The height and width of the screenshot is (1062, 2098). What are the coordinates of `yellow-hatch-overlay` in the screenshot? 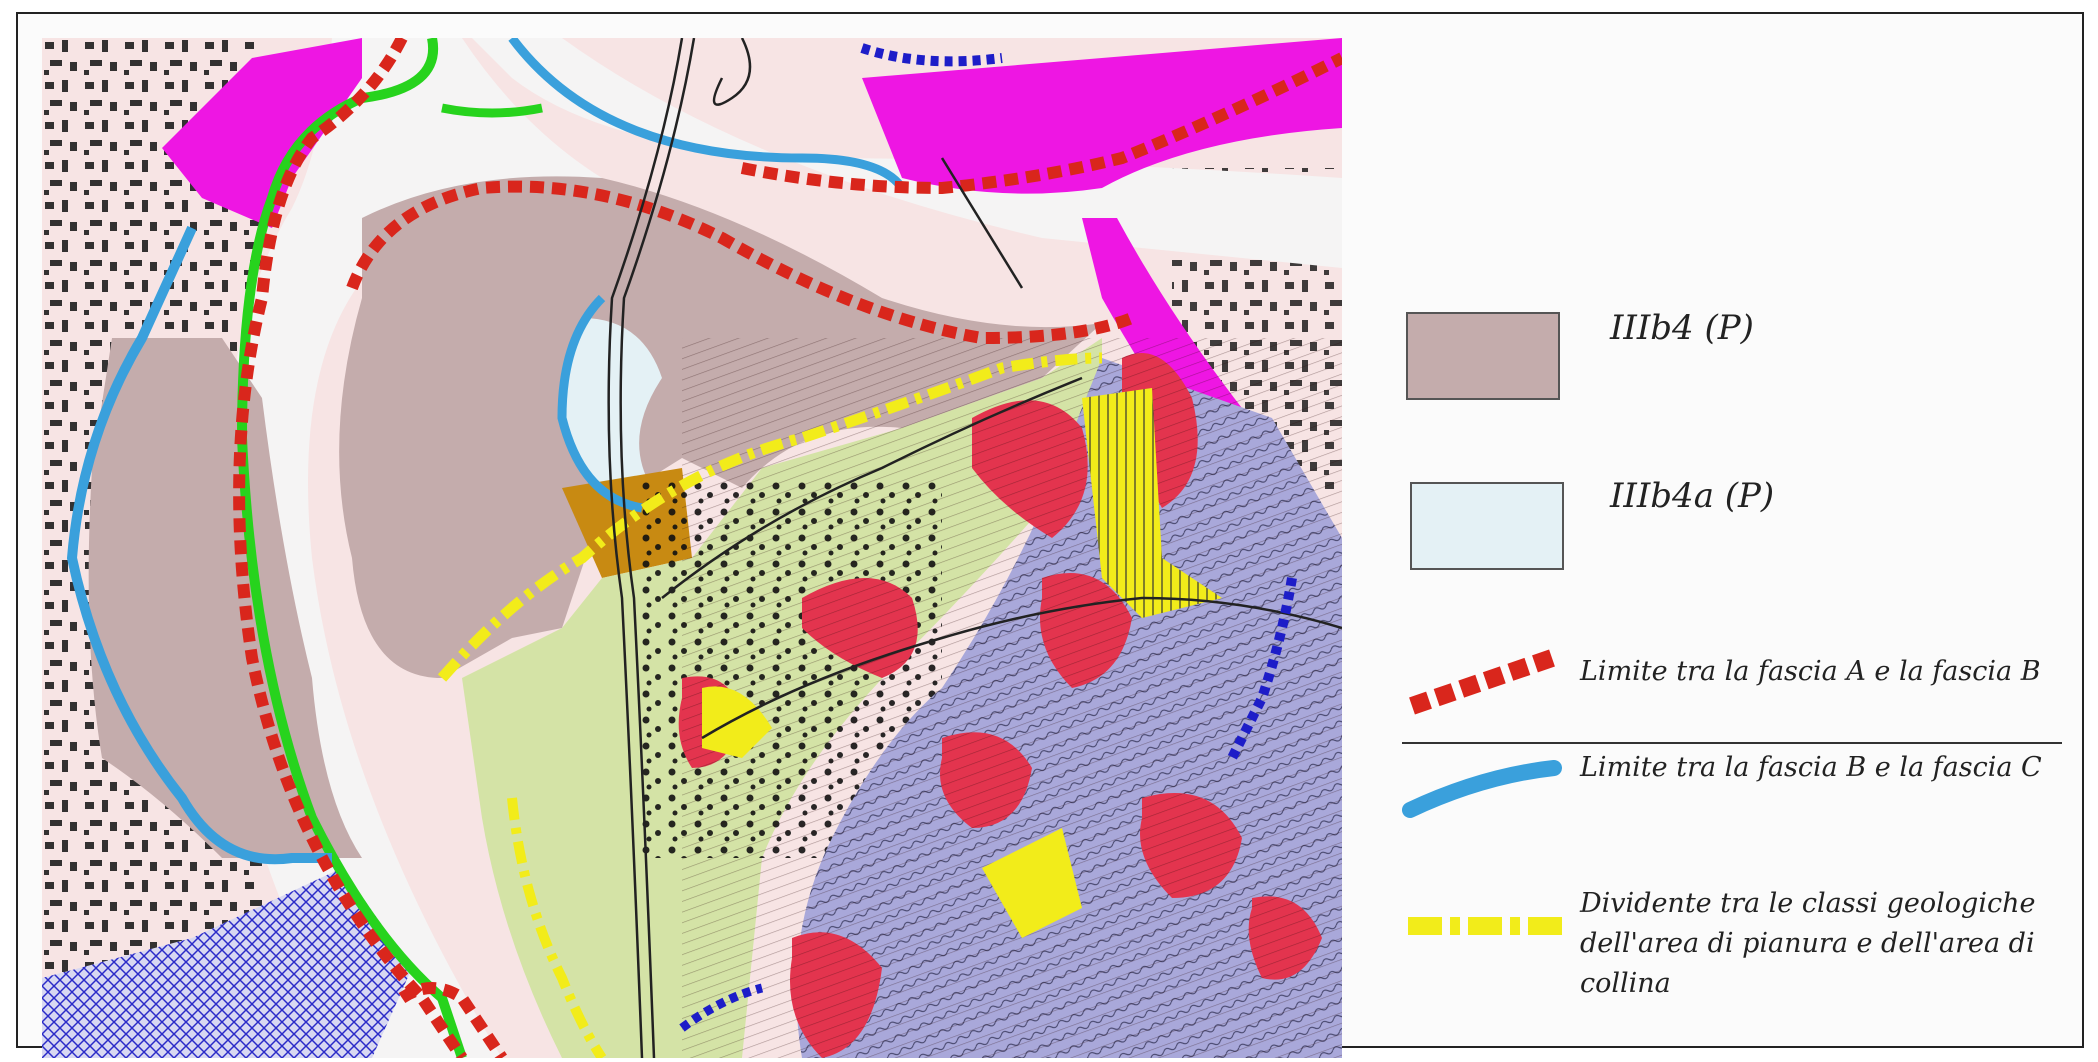 It's located at (1152, 503).